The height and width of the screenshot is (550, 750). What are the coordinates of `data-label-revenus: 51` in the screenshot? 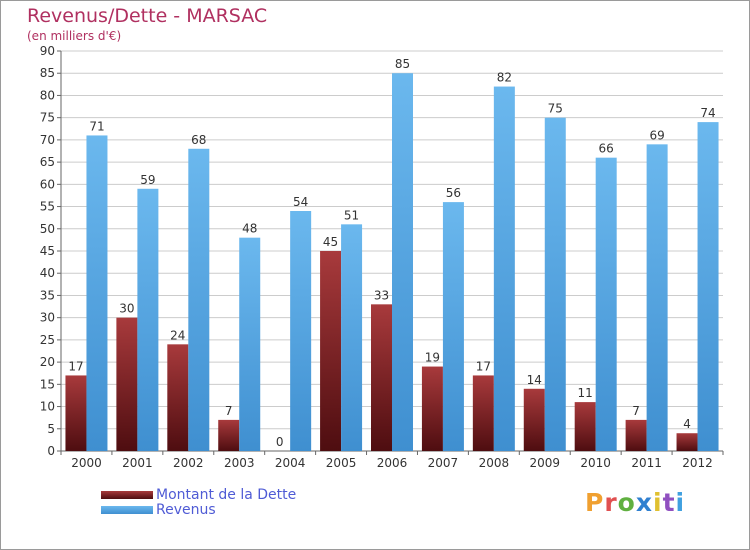 It's located at (351, 215).